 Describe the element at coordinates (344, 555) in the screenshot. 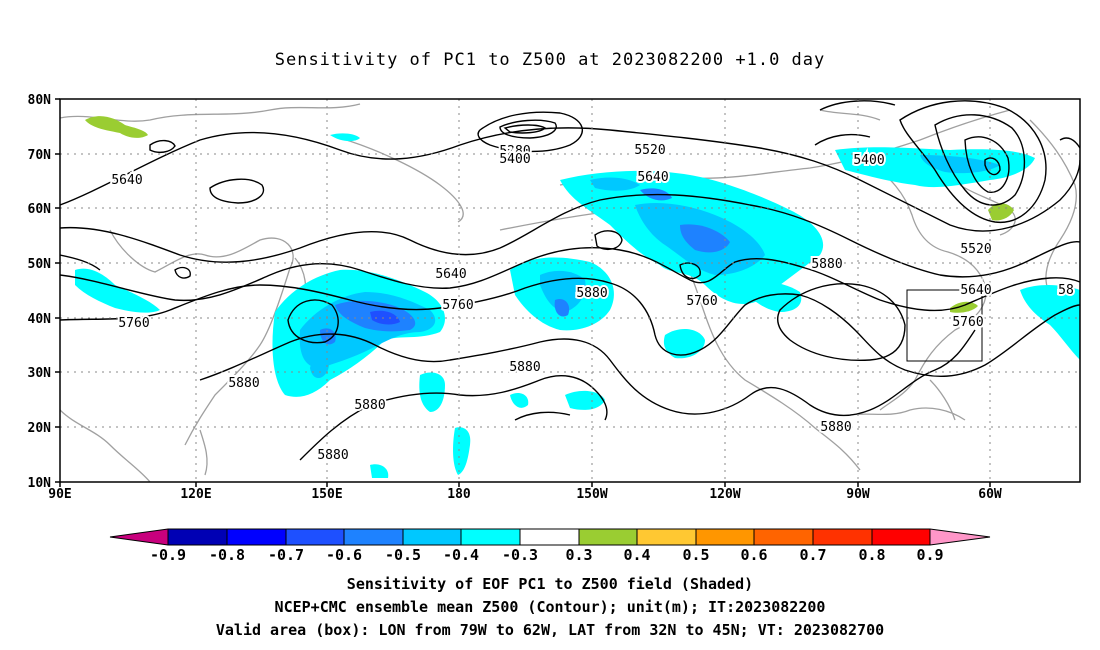

I see `colorbar-label: -0.6` at that location.